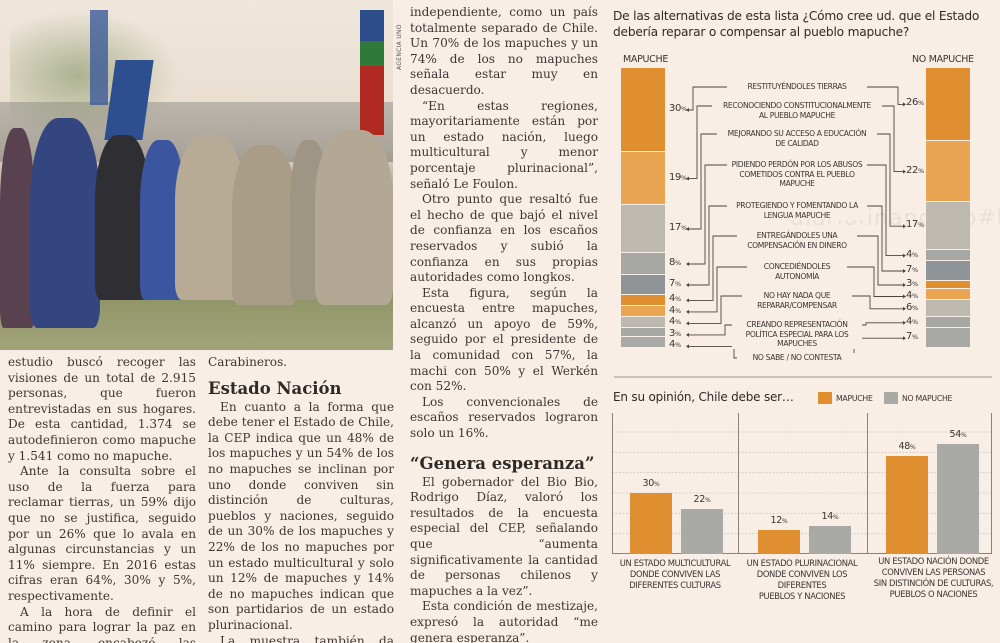  What do you see at coordinates (933, 572) in the screenshot?
I see `category-label-line: CONVIVEN LAS PERSONAS` at bounding box center [933, 572].